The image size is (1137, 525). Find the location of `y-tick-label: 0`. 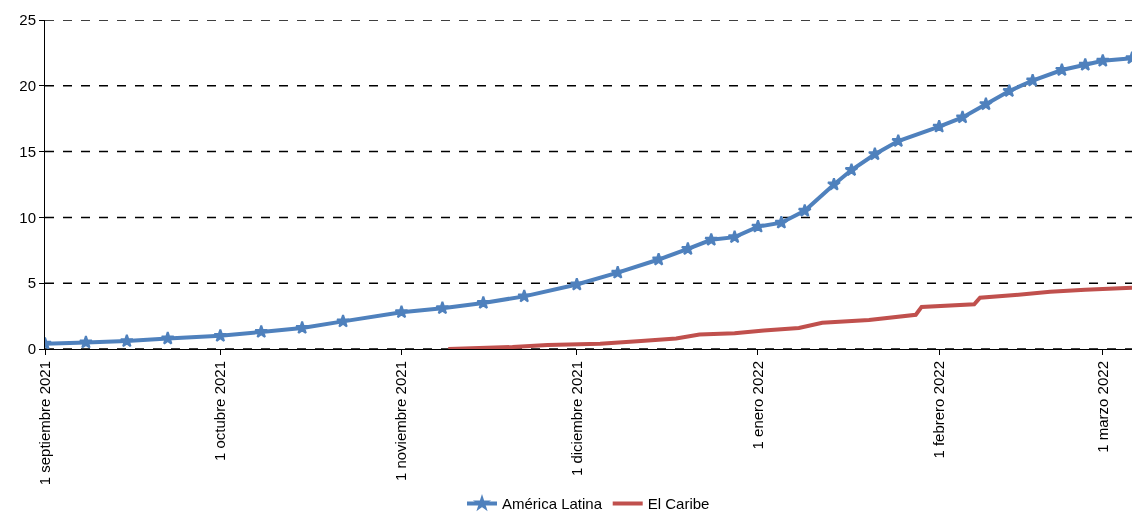

y-tick-label: 0 is located at coordinates (31, 349).